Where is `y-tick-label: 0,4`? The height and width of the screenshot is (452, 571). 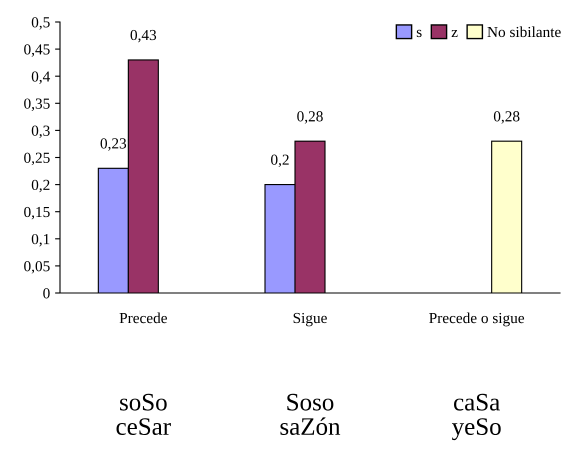 y-tick-label: 0,4 is located at coordinates (41, 77).